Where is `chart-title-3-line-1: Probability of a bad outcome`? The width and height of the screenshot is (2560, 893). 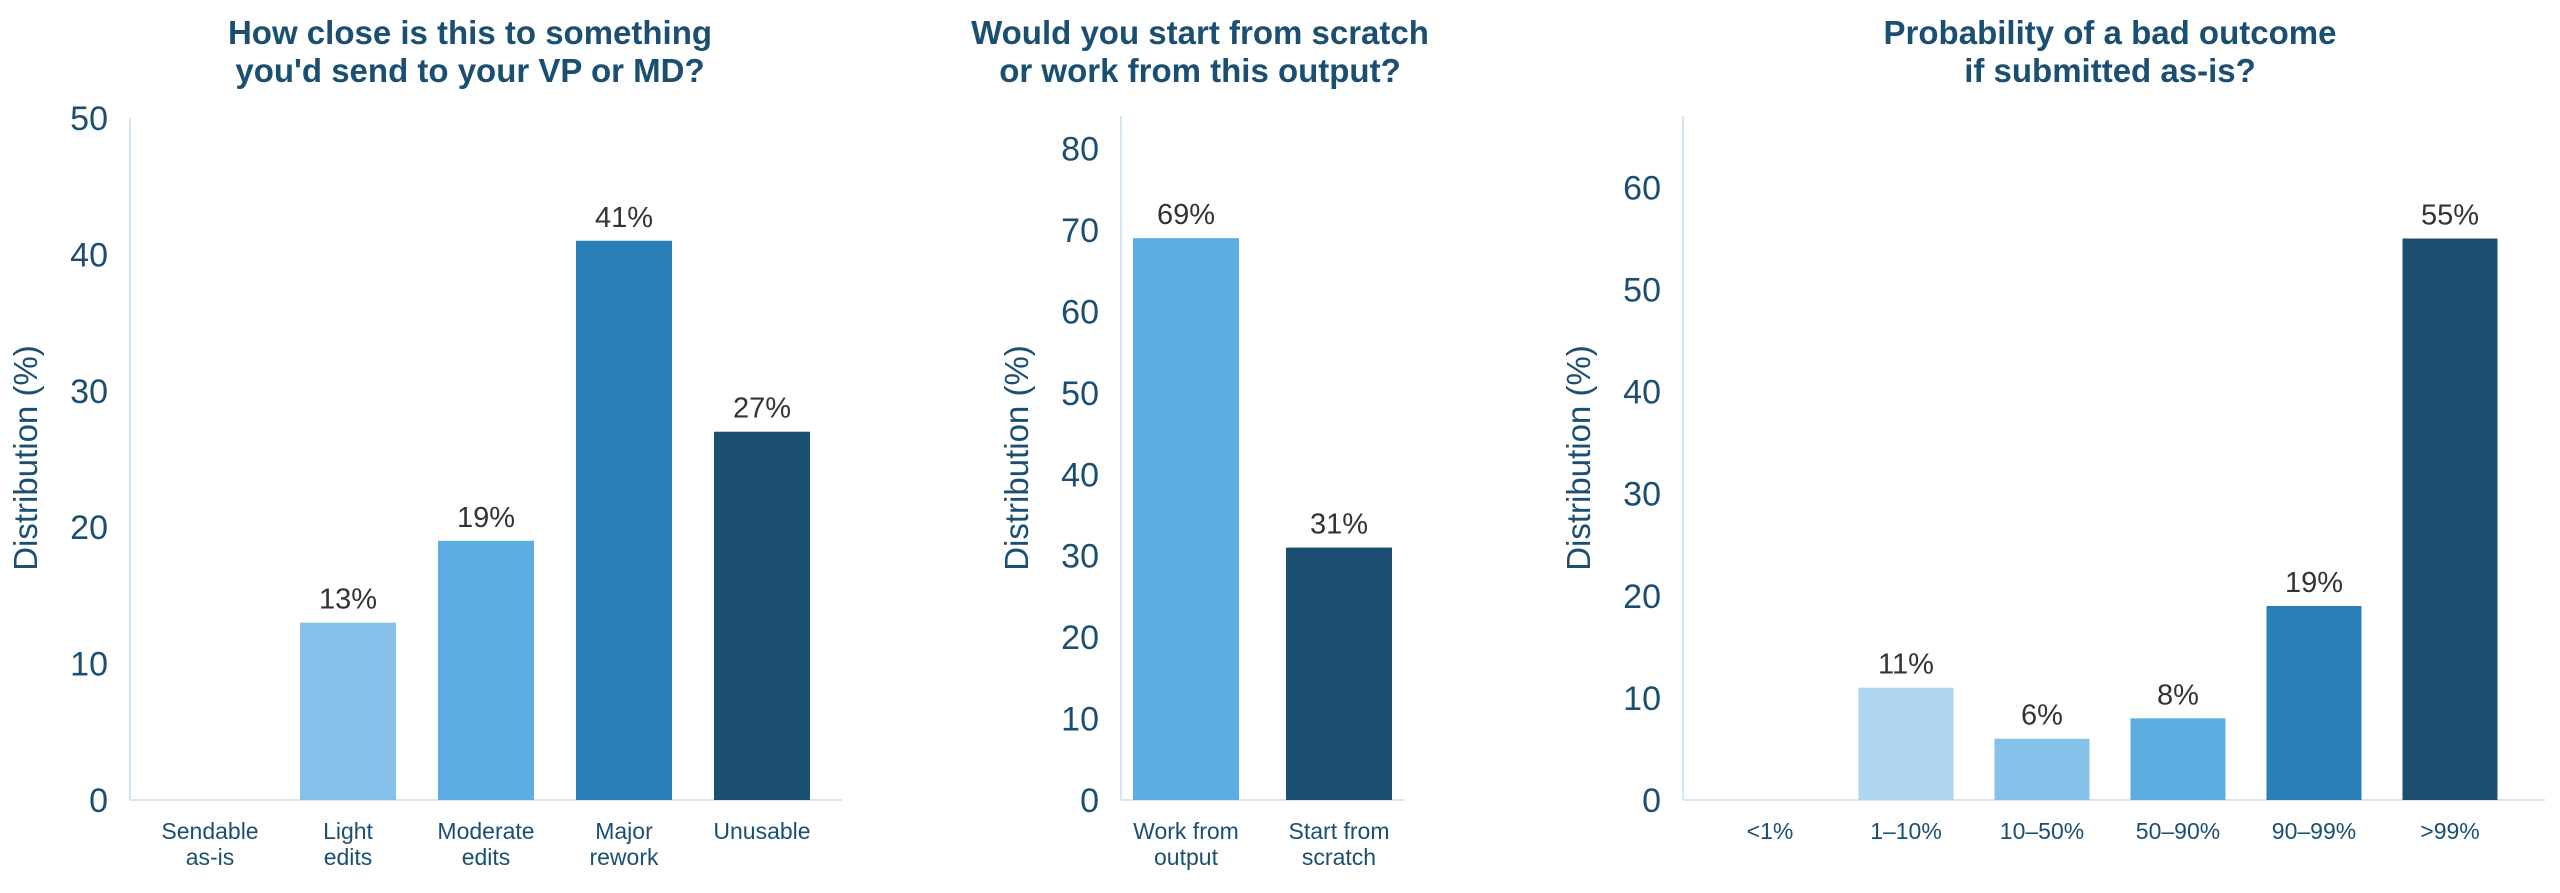
chart-title-3-line-1: Probability of a bad outcome is located at coordinates (2110, 32).